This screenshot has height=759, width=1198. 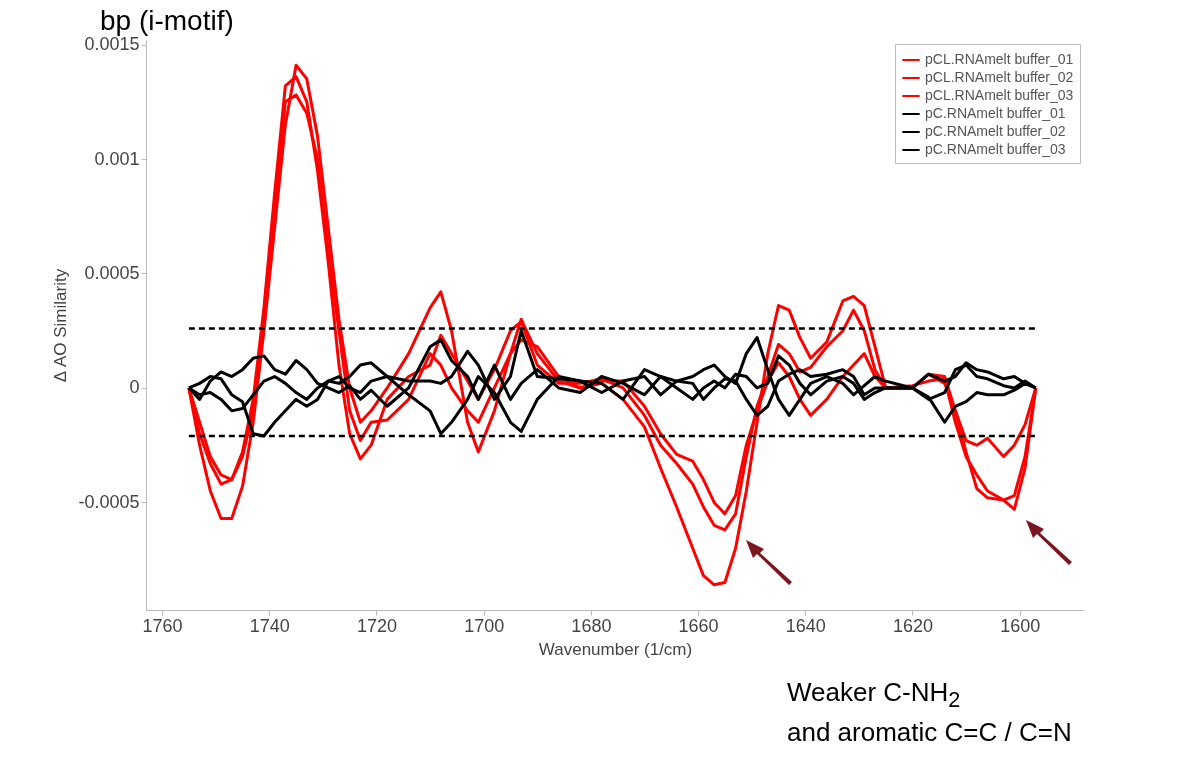 What do you see at coordinates (112, 272) in the screenshot?
I see `y-tick-label: 0.0005` at bounding box center [112, 272].